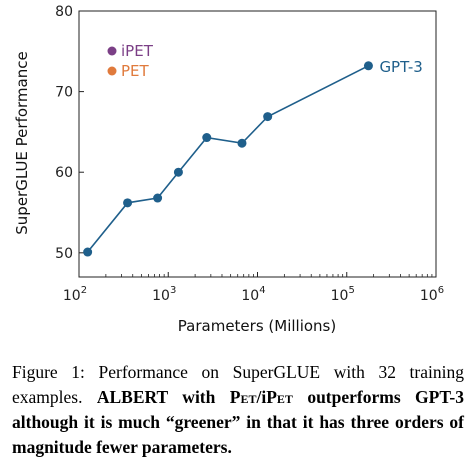  I want to click on x-tick-label: 10⁴, so click(253, 294).